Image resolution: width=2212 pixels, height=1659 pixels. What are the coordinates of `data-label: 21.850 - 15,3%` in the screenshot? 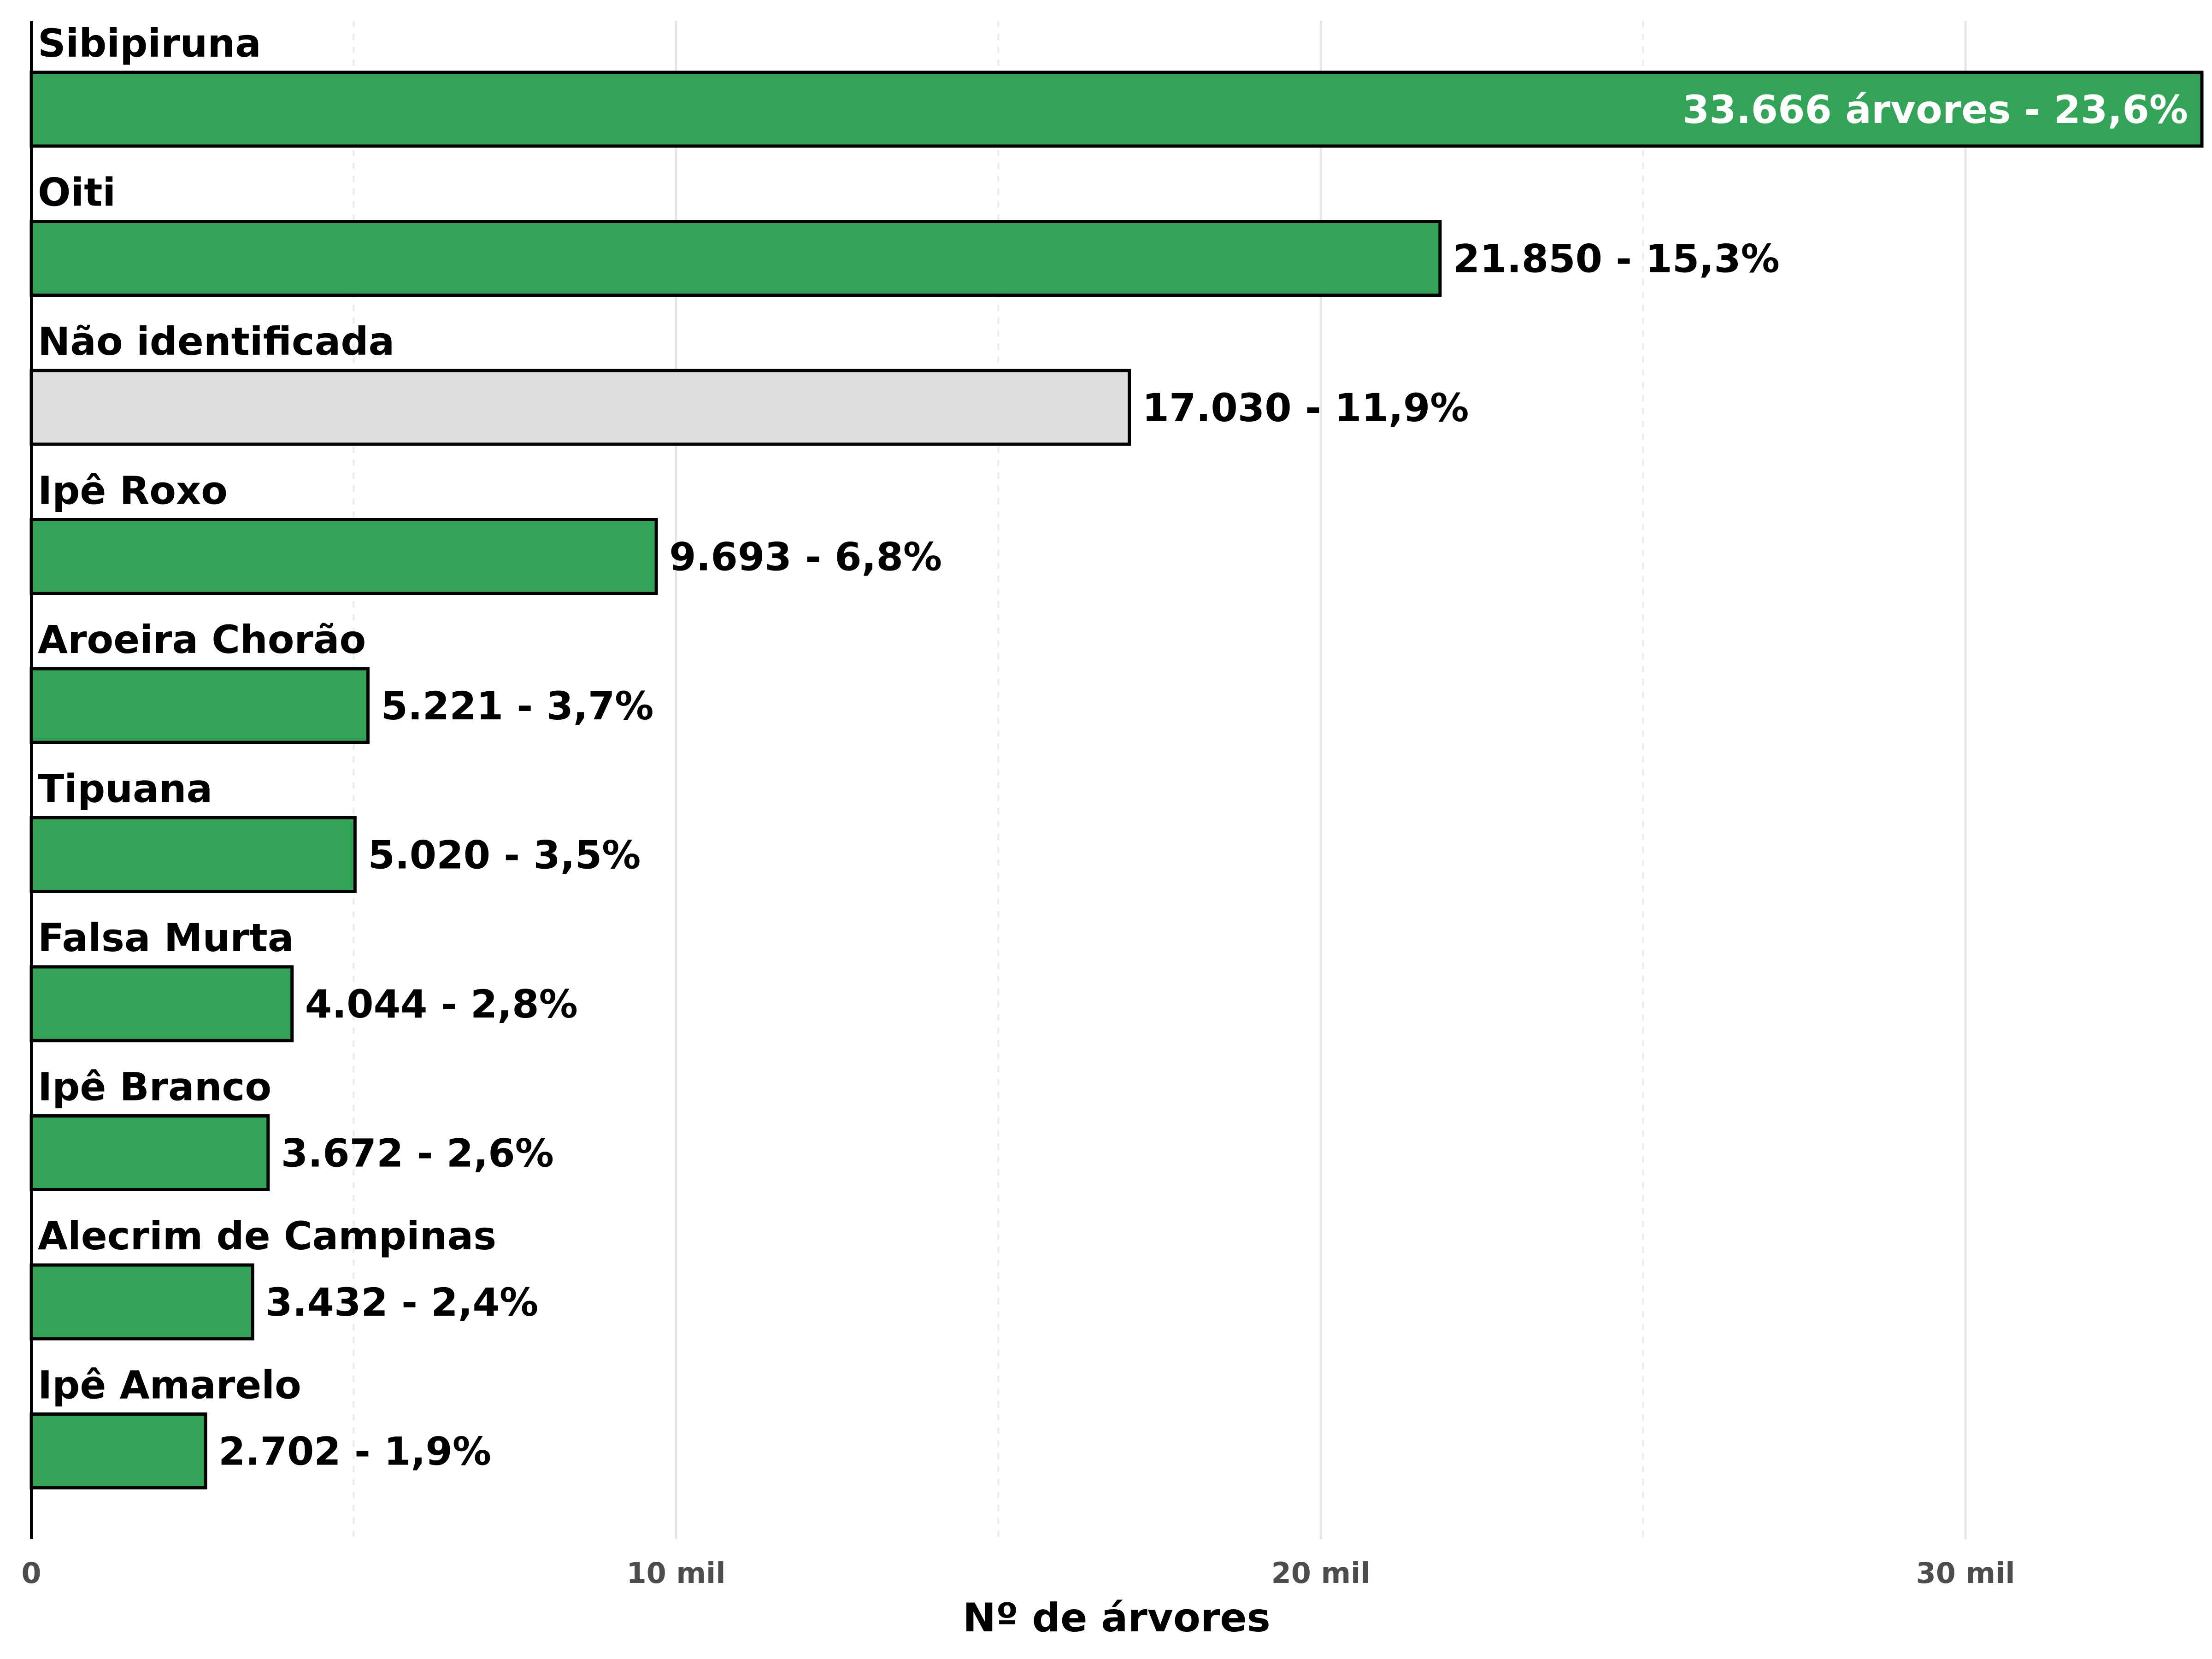 It's located at (1616, 259).